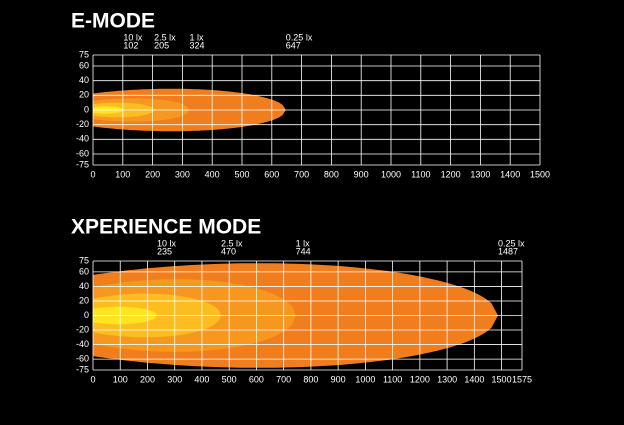 The width and height of the screenshot is (624, 425). What do you see at coordinates (113, 21) in the screenshot?
I see `chart-title: E-MODE` at bounding box center [113, 21].